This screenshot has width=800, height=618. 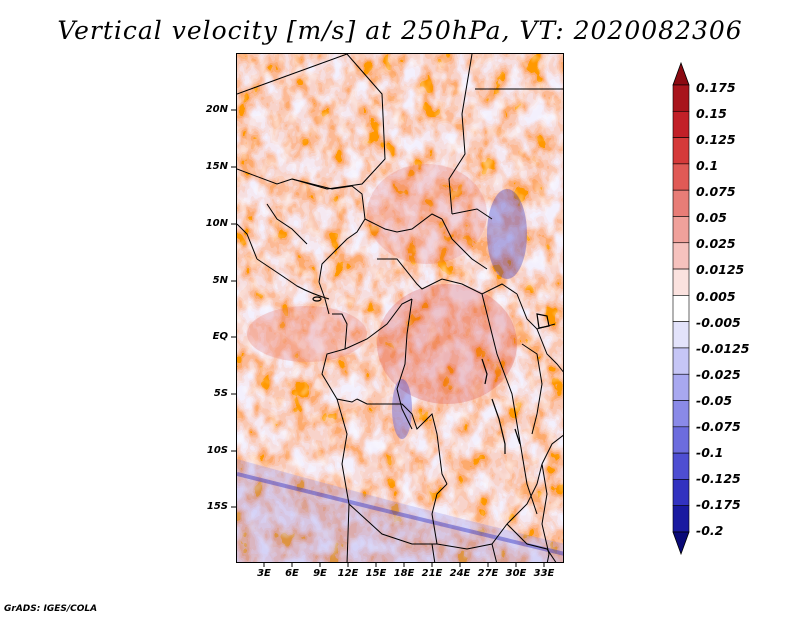 What do you see at coordinates (376, 573) in the screenshot?
I see `lon-label-15e: 15E` at bounding box center [376, 573].